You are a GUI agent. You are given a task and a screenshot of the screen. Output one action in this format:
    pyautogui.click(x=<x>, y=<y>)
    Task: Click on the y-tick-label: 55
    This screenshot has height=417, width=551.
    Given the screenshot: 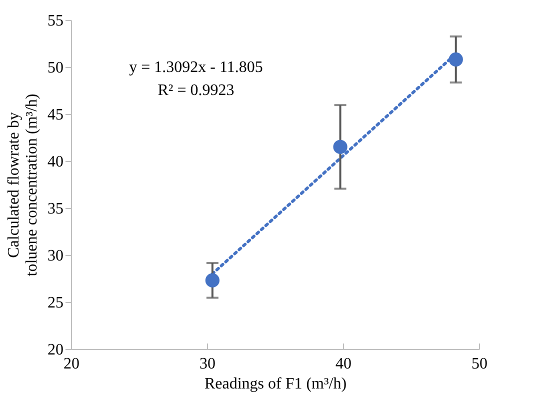 What is the action you would take?
    pyautogui.click(x=56, y=21)
    